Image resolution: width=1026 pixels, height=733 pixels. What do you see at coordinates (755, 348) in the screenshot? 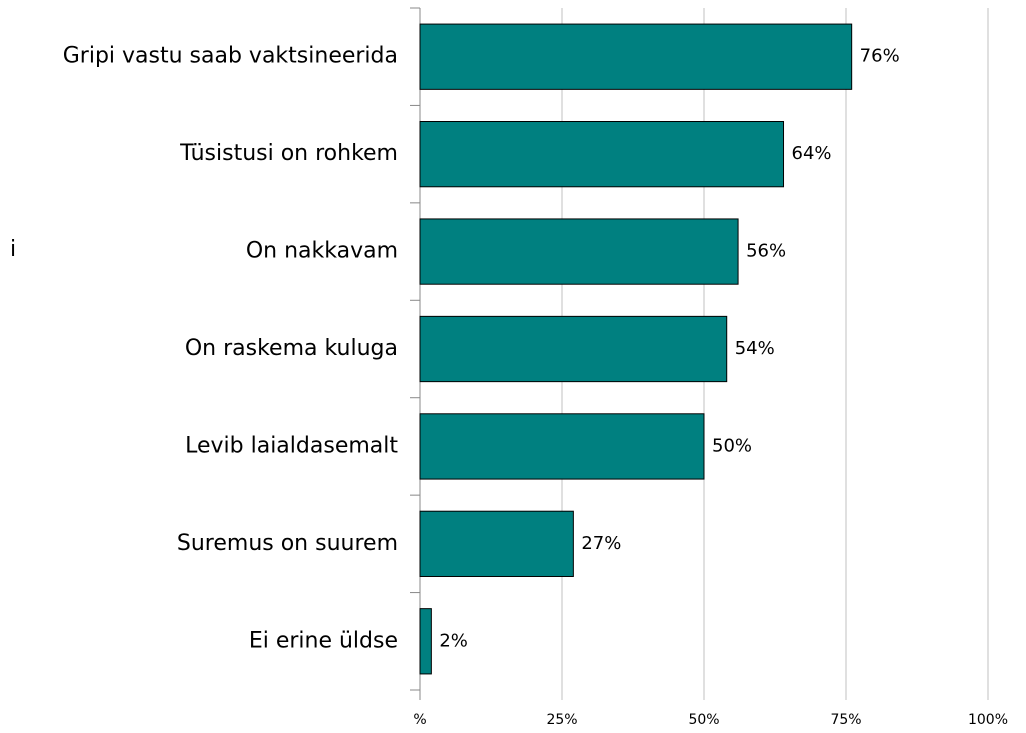
I see `data-label: 54%` at bounding box center [755, 348].